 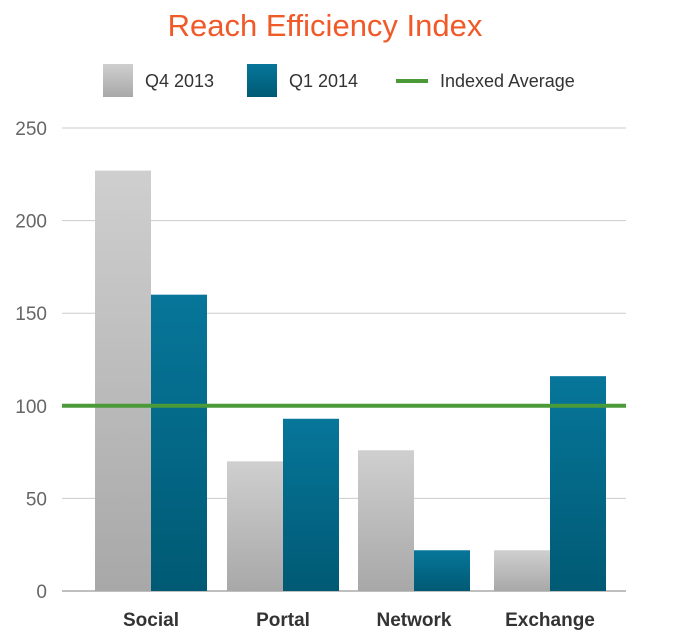 What do you see at coordinates (123, 380) in the screenshot?
I see `bar-social-q4-2013` at bounding box center [123, 380].